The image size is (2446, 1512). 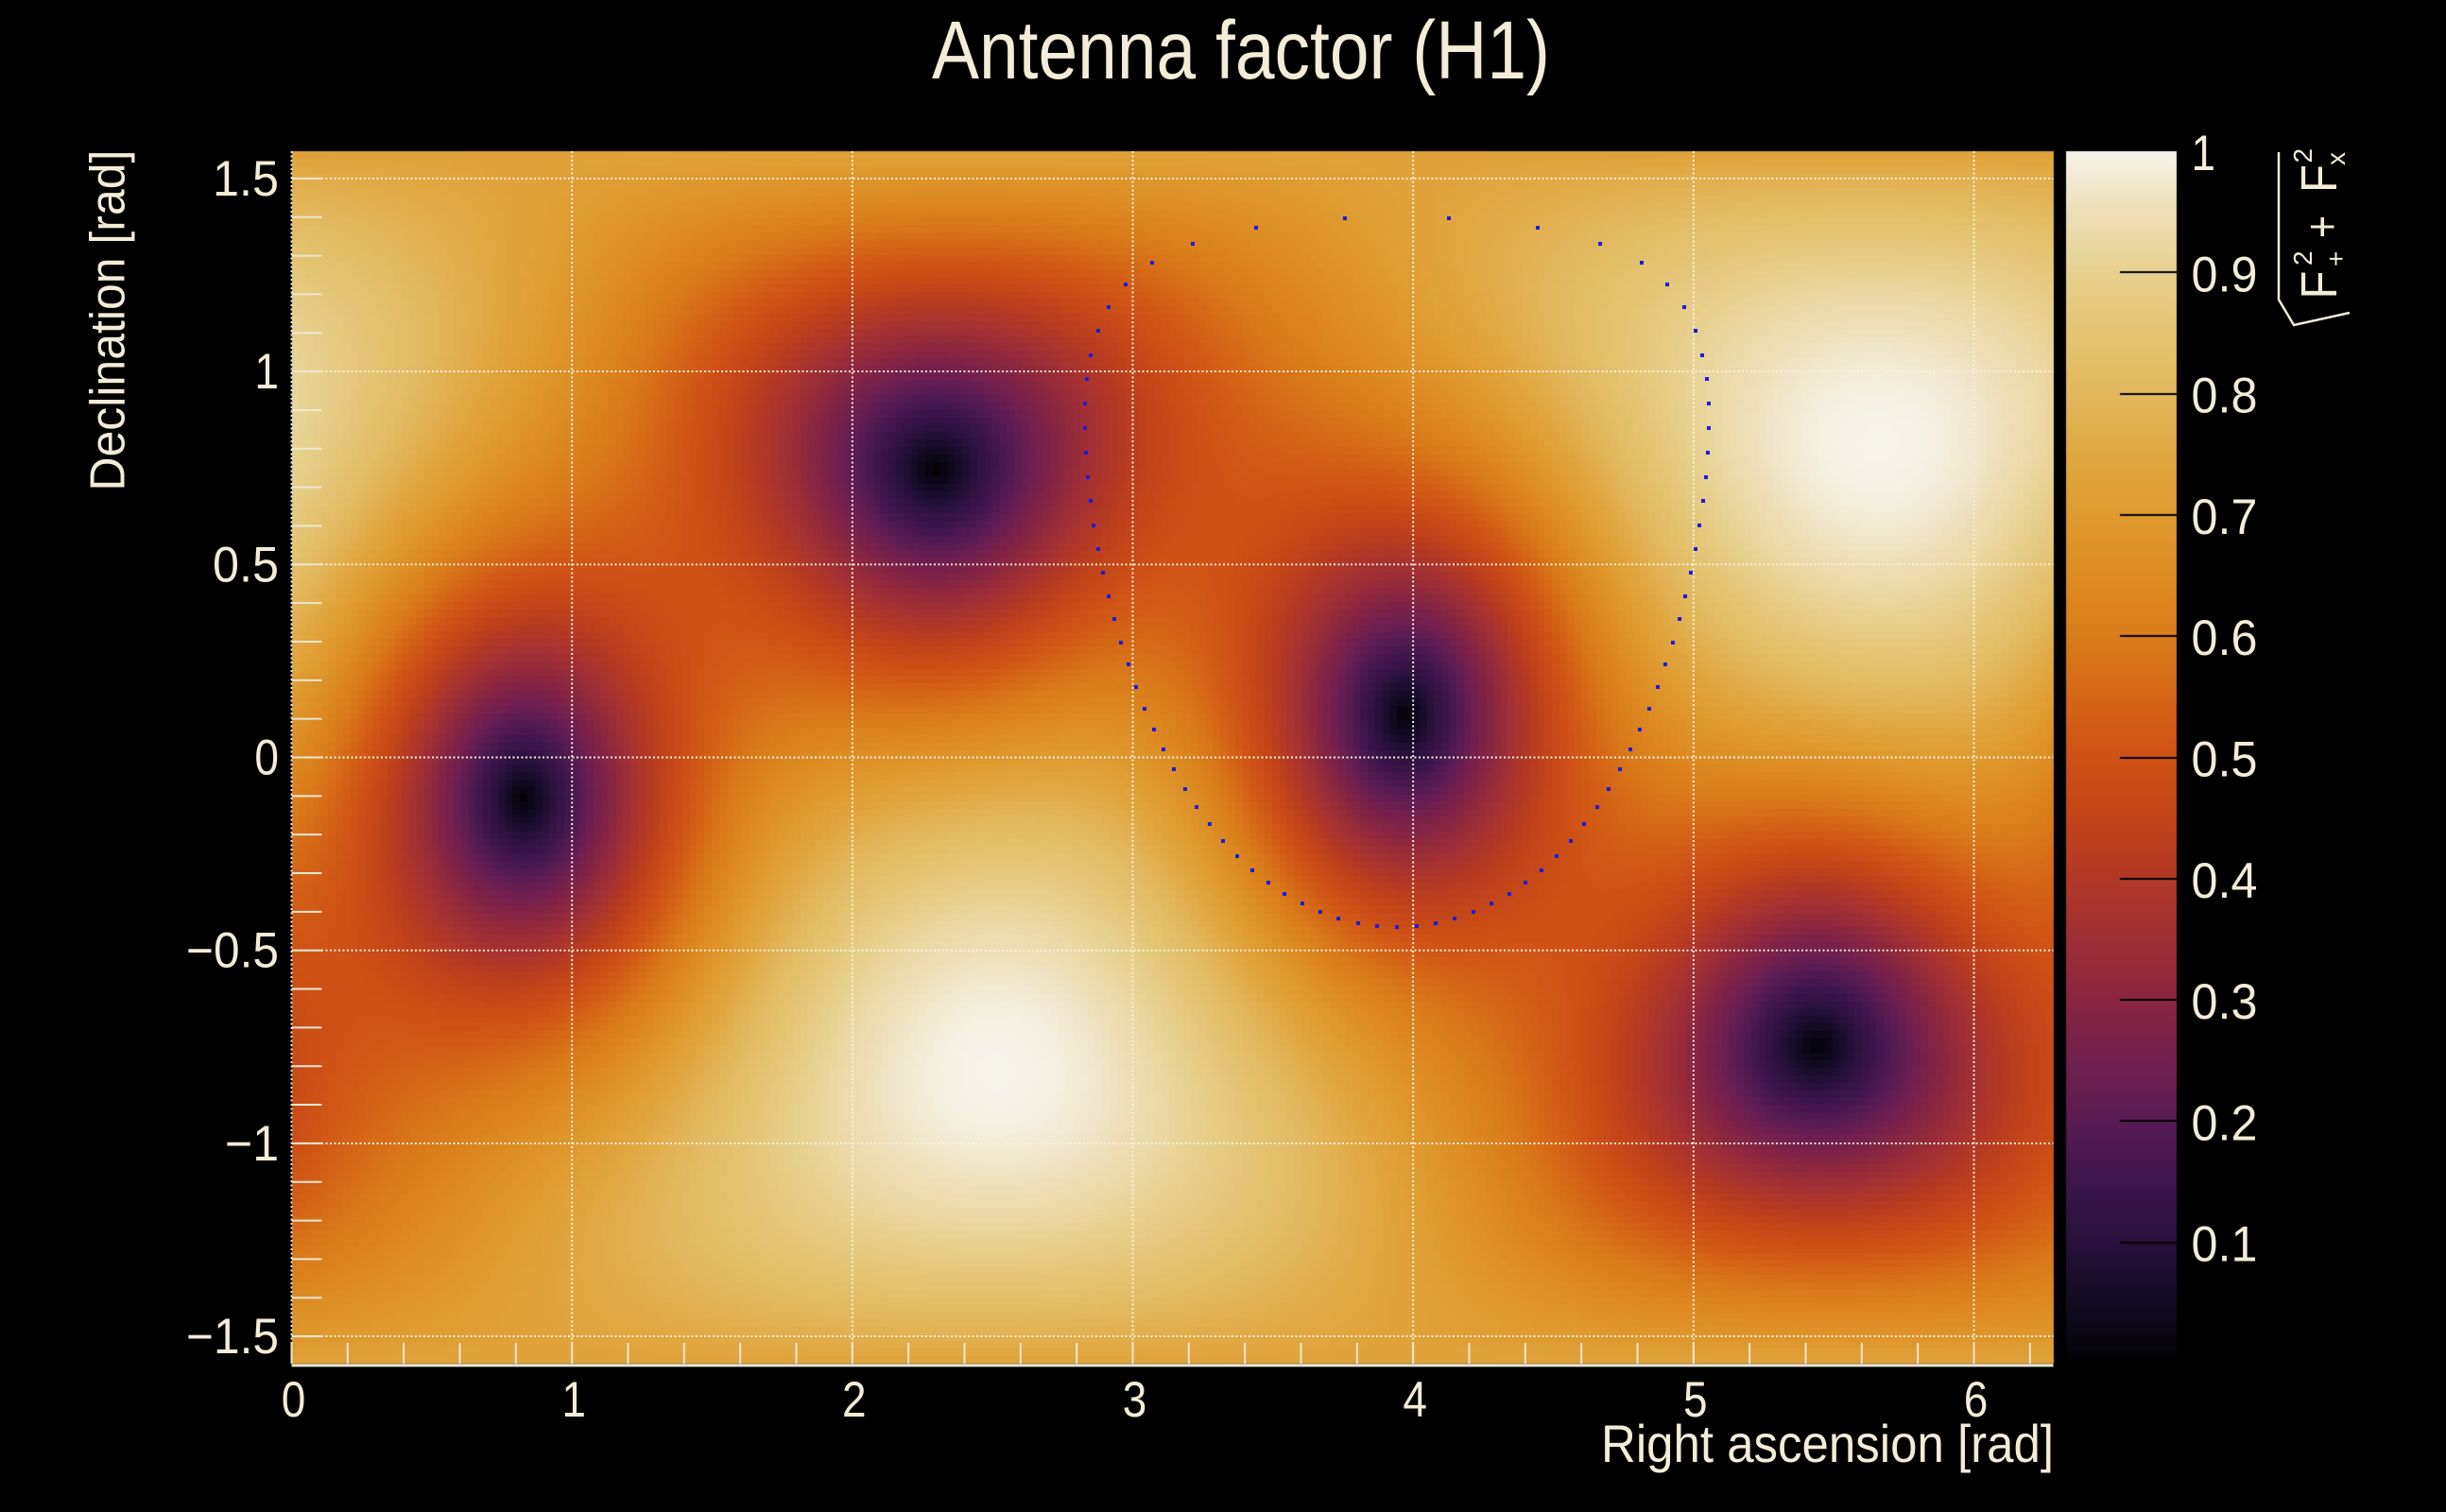 What do you see at coordinates (1696, 1400) in the screenshot?
I see `svg-text: 5` at bounding box center [1696, 1400].